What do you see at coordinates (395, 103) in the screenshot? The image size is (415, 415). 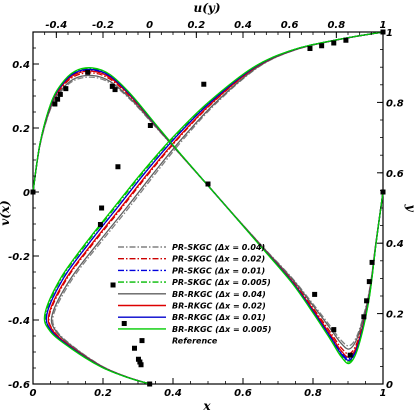 I see `y-right-tick-label: 0.8` at bounding box center [395, 103].